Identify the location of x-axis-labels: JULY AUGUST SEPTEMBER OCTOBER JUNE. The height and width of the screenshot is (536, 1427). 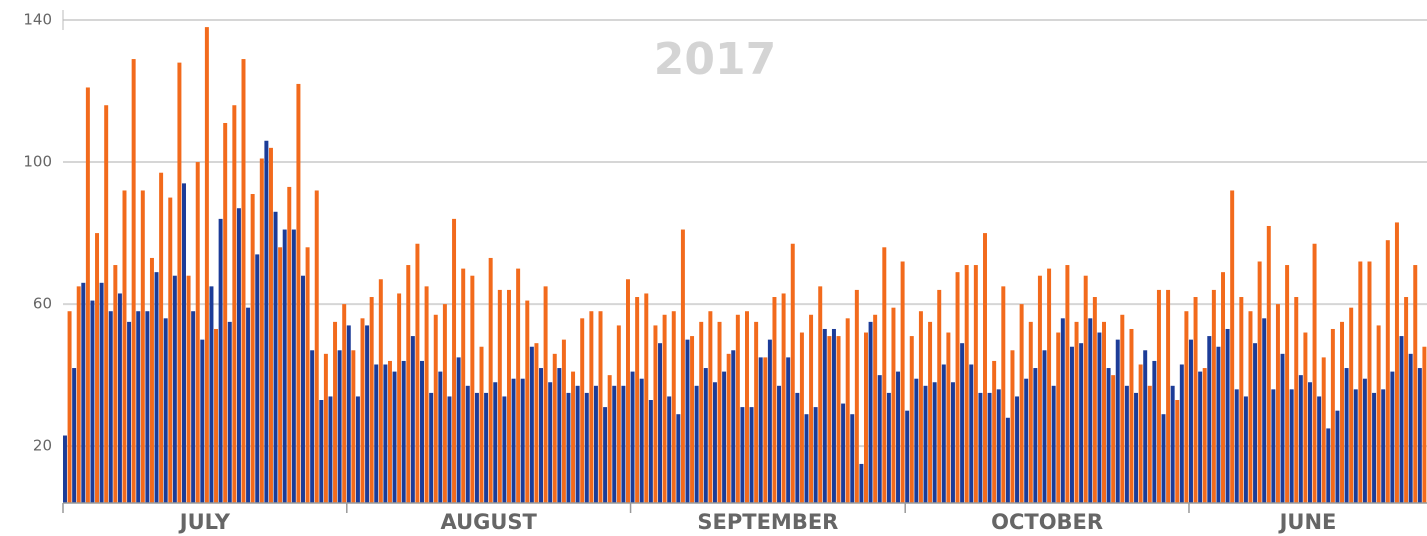
(699, 518).